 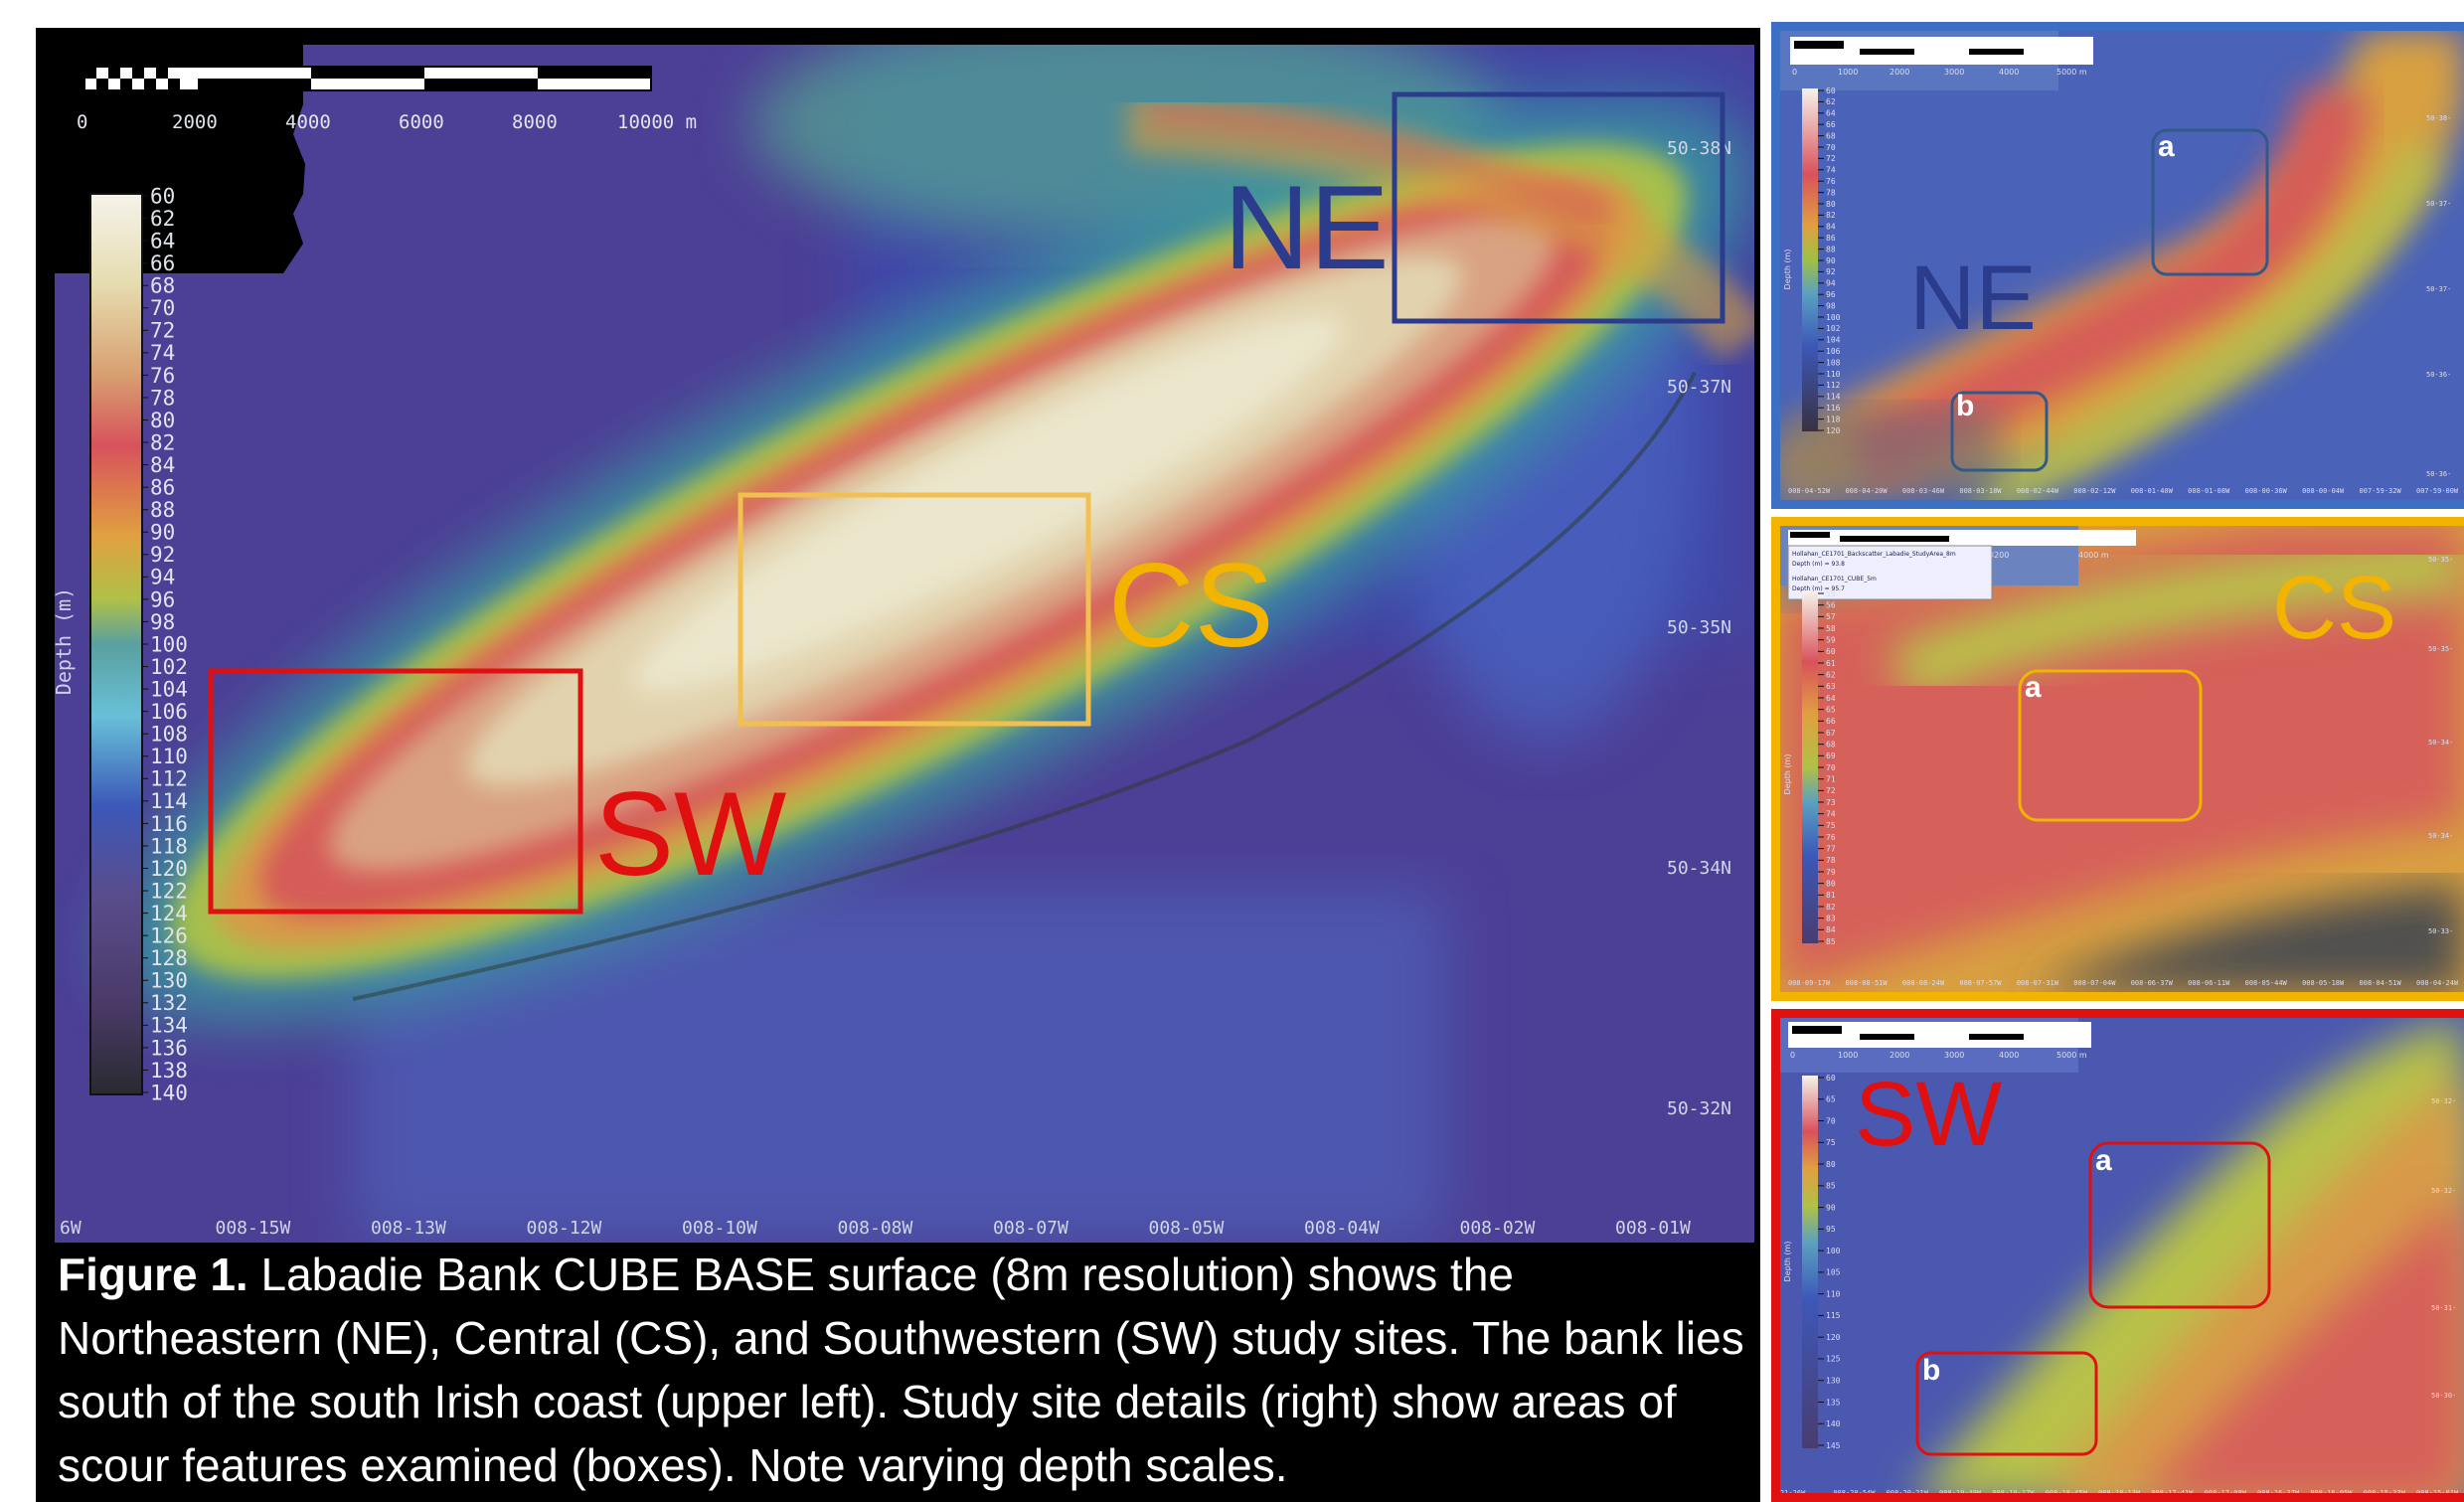 I want to click on depth-tick-label: 126, so click(x=169, y=936).